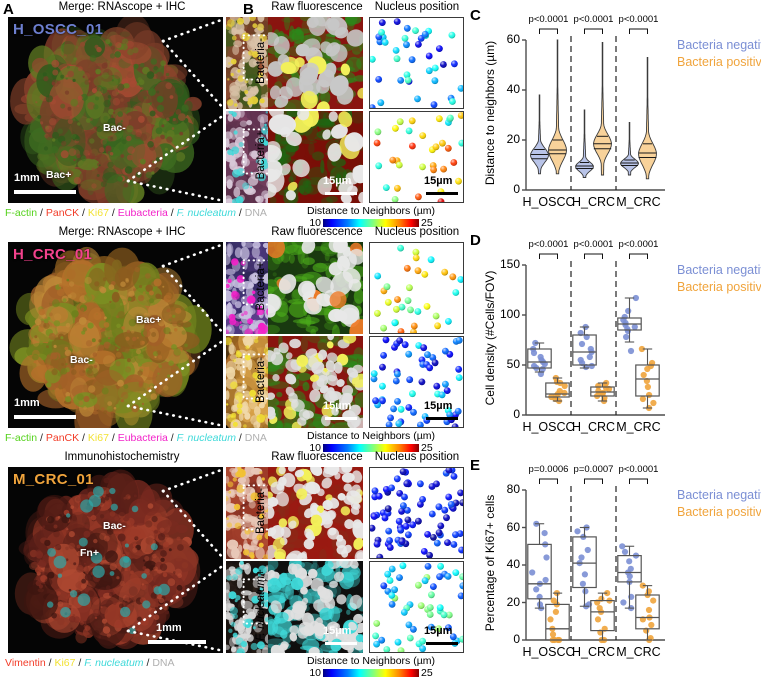 This screenshot has height=684, width=761. What do you see at coordinates (427, 223) in the screenshot?
I see `colorbar-max-0: 25` at bounding box center [427, 223].